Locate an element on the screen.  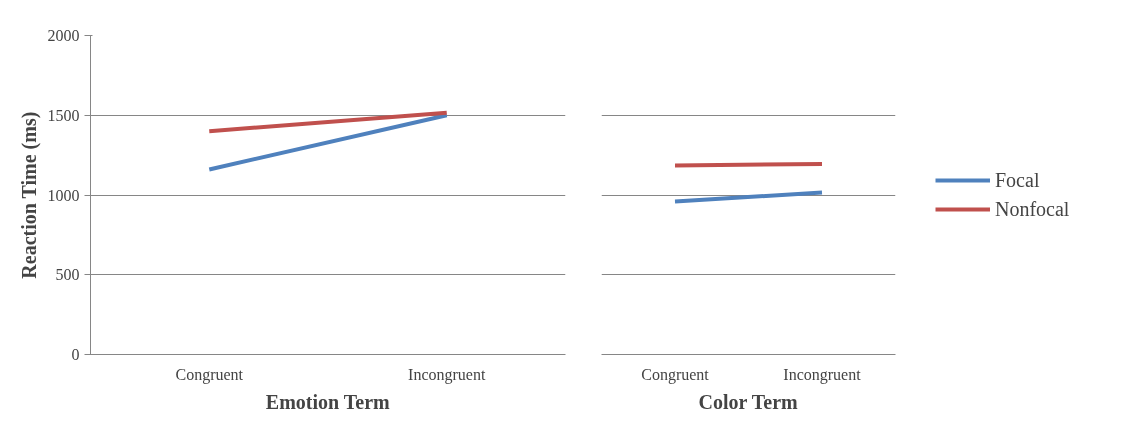
legend-label: Nonfocal is located at coordinates (1032, 209).